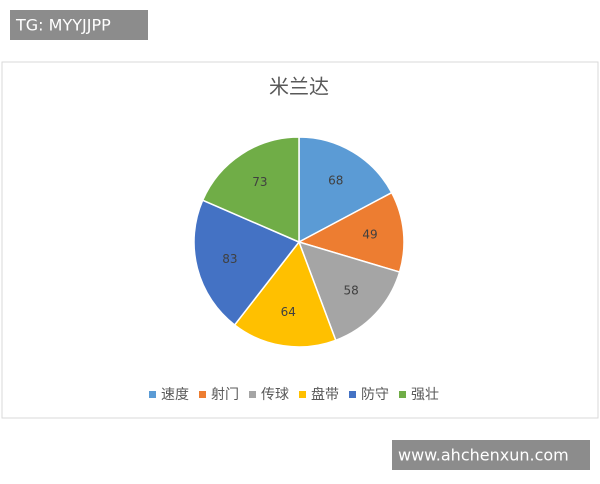  Describe the element at coordinates (259, 182) in the screenshot. I see `data-label: 73` at that location.